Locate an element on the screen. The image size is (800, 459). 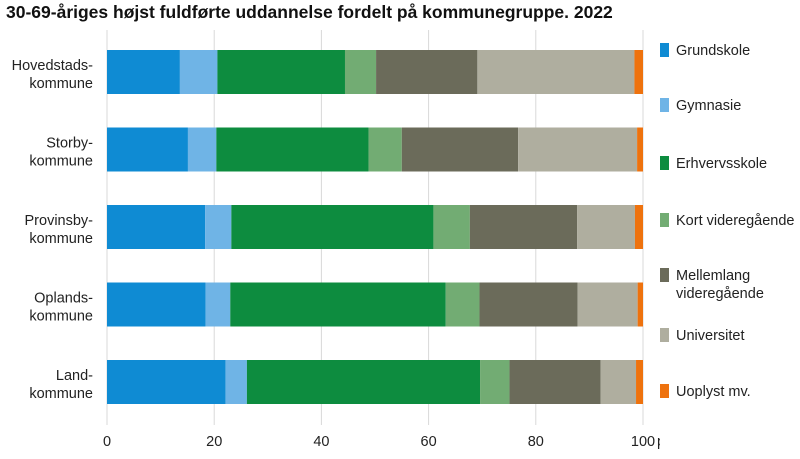
legend-label: Erhvervsskole is located at coordinates (737, 164).